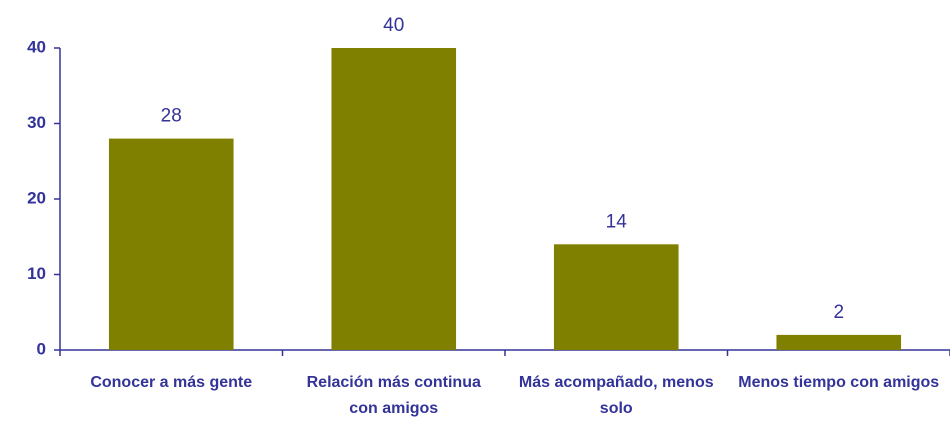  What do you see at coordinates (838, 312) in the screenshot?
I see `data-label: 2` at bounding box center [838, 312].